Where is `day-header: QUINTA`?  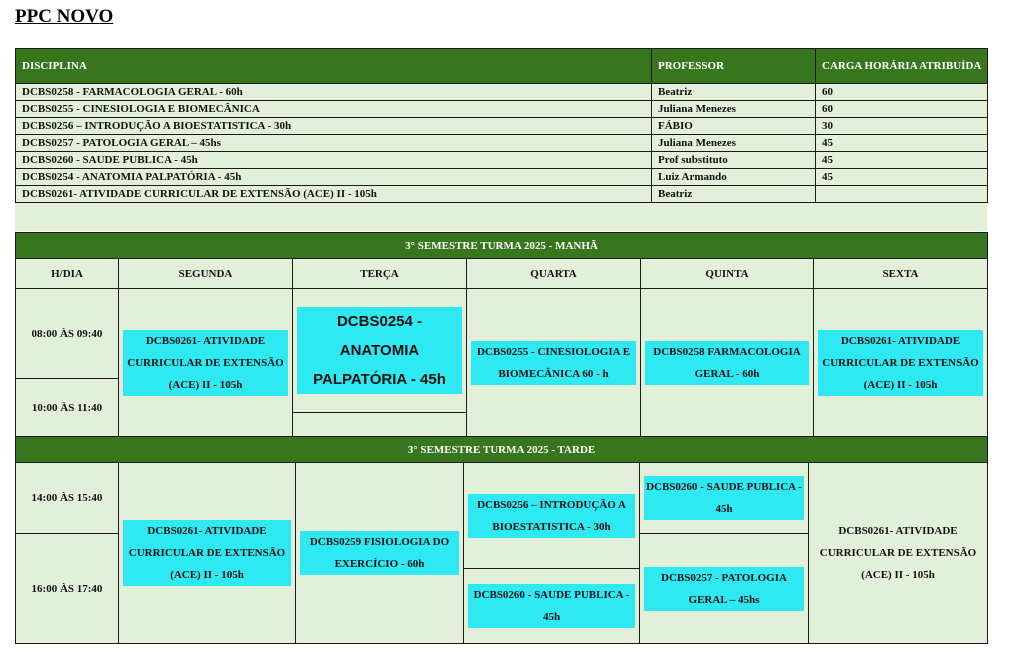 day-header: QUINTA is located at coordinates (727, 273).